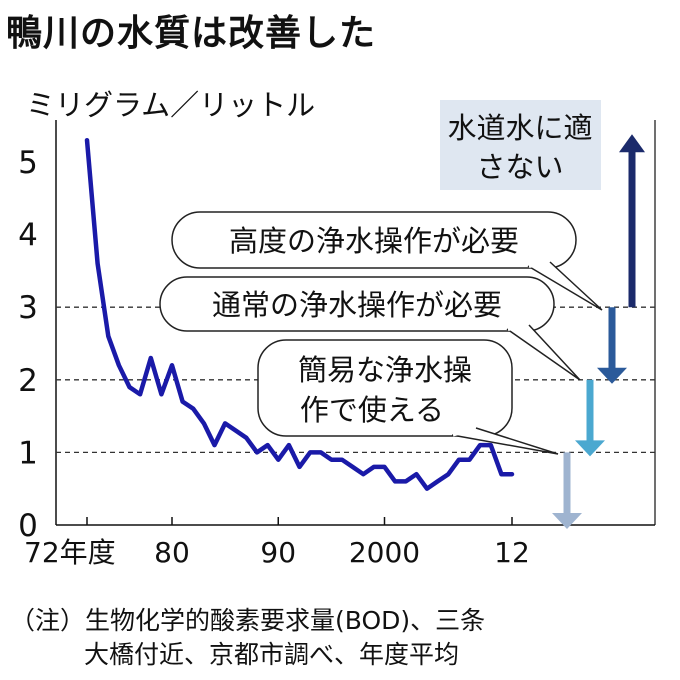 The image size is (680, 680). Describe the element at coordinates (374, 241) in the screenshot. I see `band-label-text: 高度の浄水操作が必要` at that location.